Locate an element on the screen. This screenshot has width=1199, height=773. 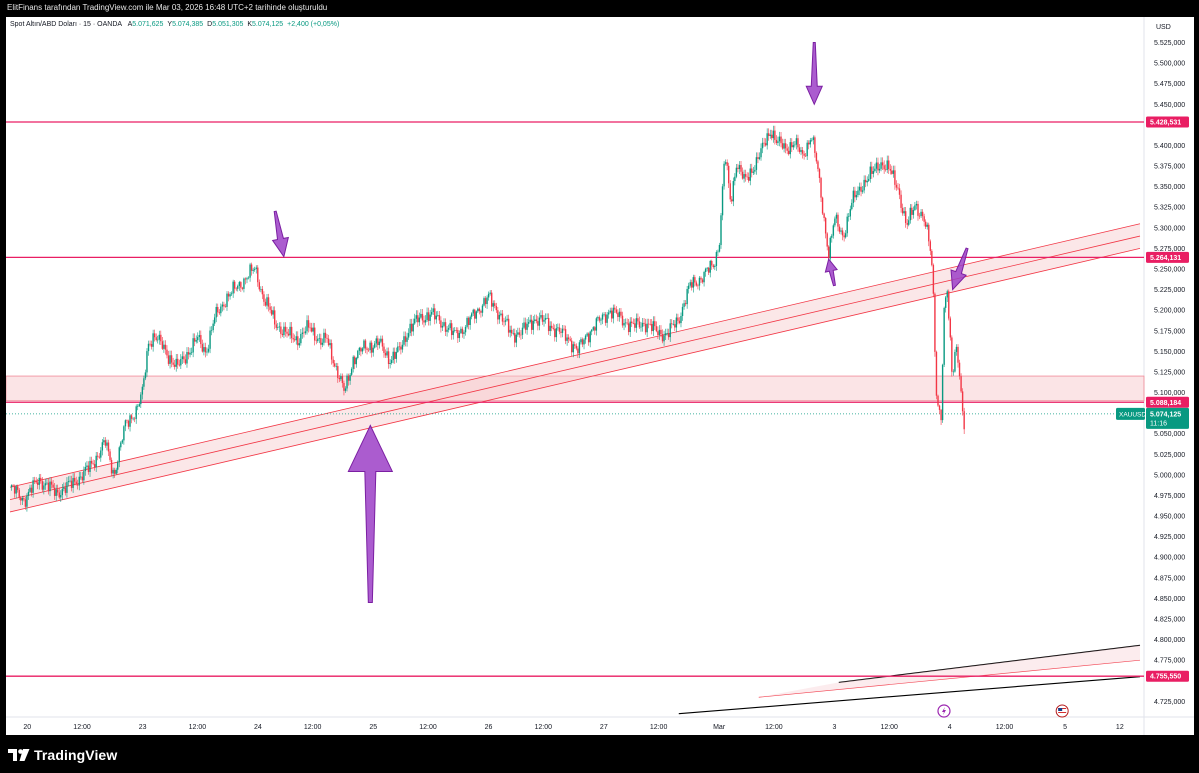
annotation-arrow is located at coordinates (959, 269).